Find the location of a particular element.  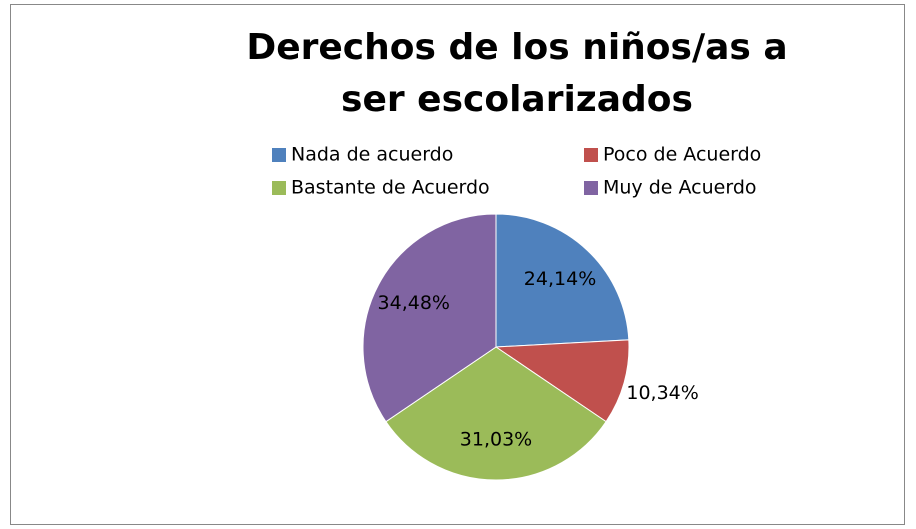

legend-label: Nada de acuerdo is located at coordinates (372, 155).